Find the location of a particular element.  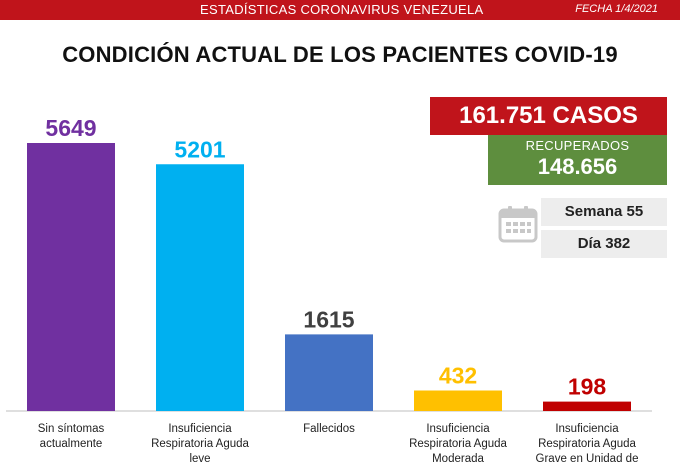

total-cases-badge: 161.751 CASOS is located at coordinates (548, 116).